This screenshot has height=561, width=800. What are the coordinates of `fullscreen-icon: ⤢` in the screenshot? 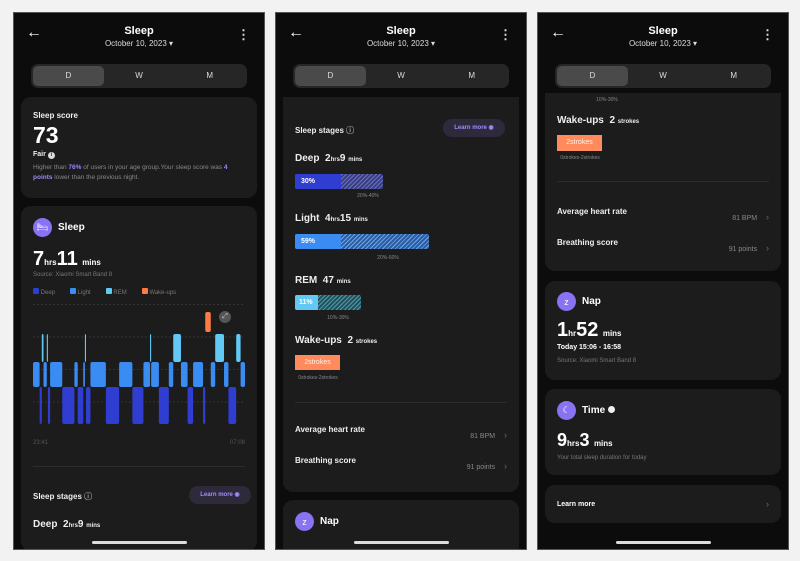 It's located at (225, 317).